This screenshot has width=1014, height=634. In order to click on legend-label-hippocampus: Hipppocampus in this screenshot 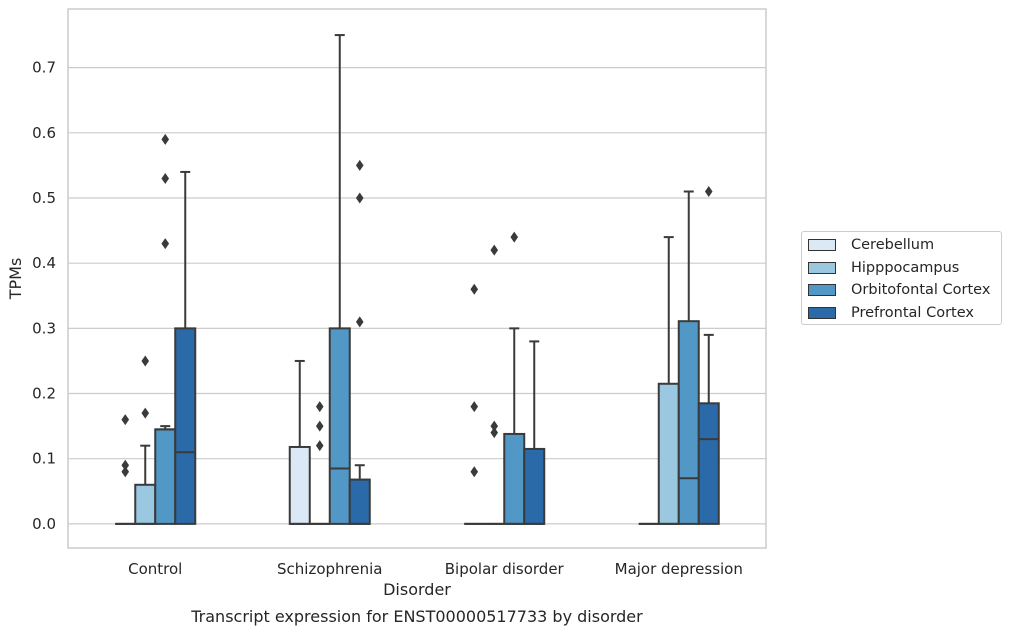, I will do `click(905, 268)`.